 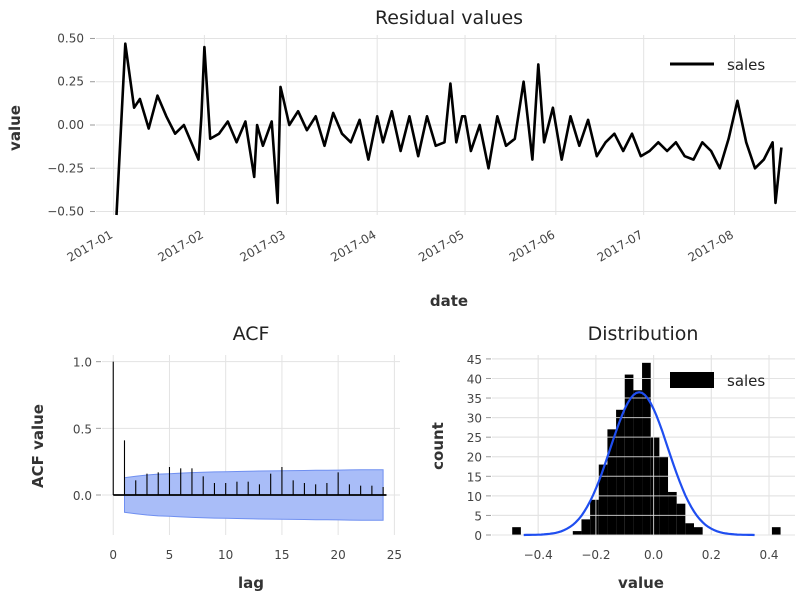 What do you see at coordinates (768, 555) in the screenshot?
I see `dist-x-tick-label: 0.4` at bounding box center [768, 555].